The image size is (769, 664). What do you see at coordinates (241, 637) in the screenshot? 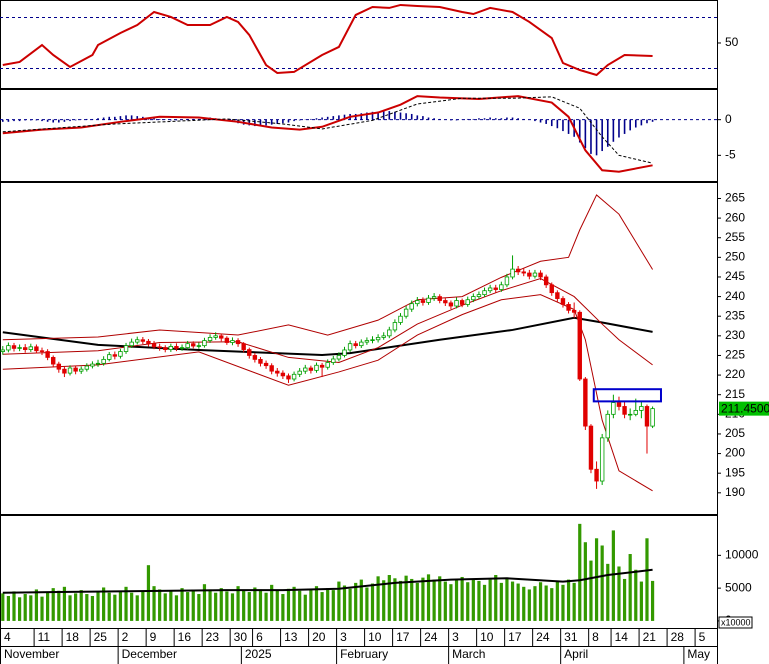
I see `x-tick-label: 30` at bounding box center [241, 637].